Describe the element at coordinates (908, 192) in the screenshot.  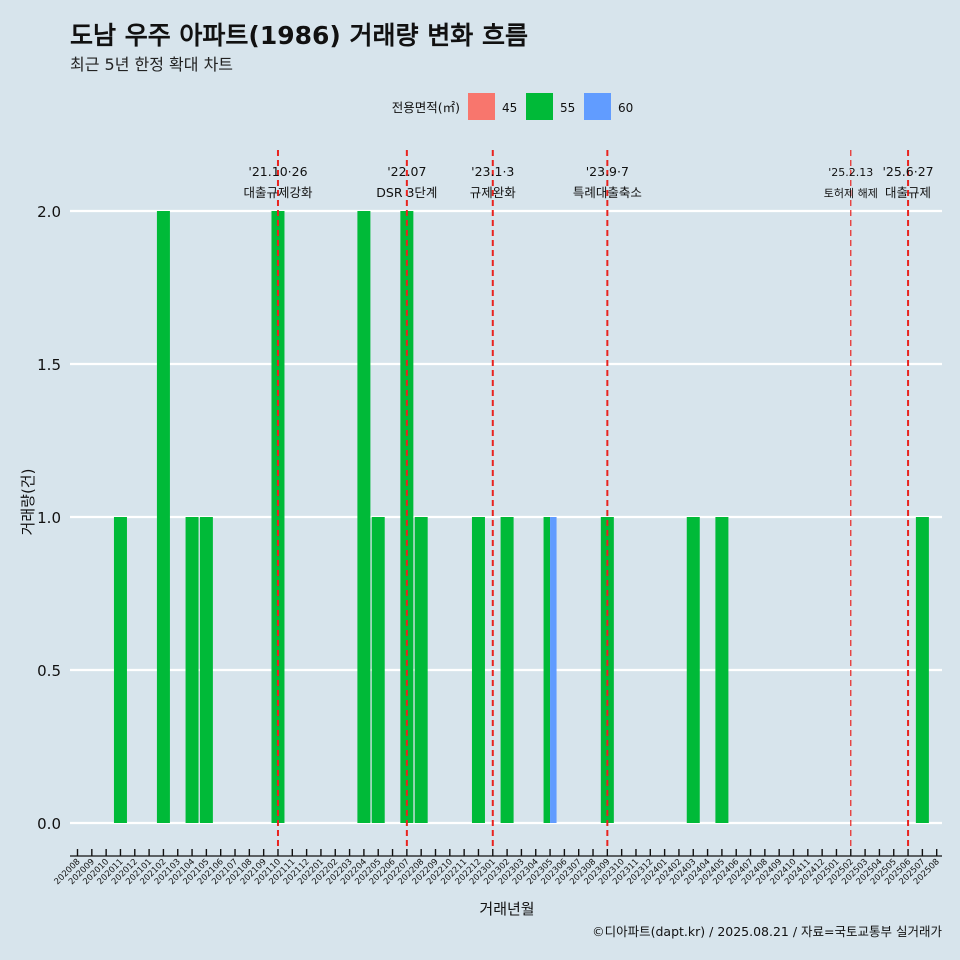
I see `event-label: 대출규제` at that location.